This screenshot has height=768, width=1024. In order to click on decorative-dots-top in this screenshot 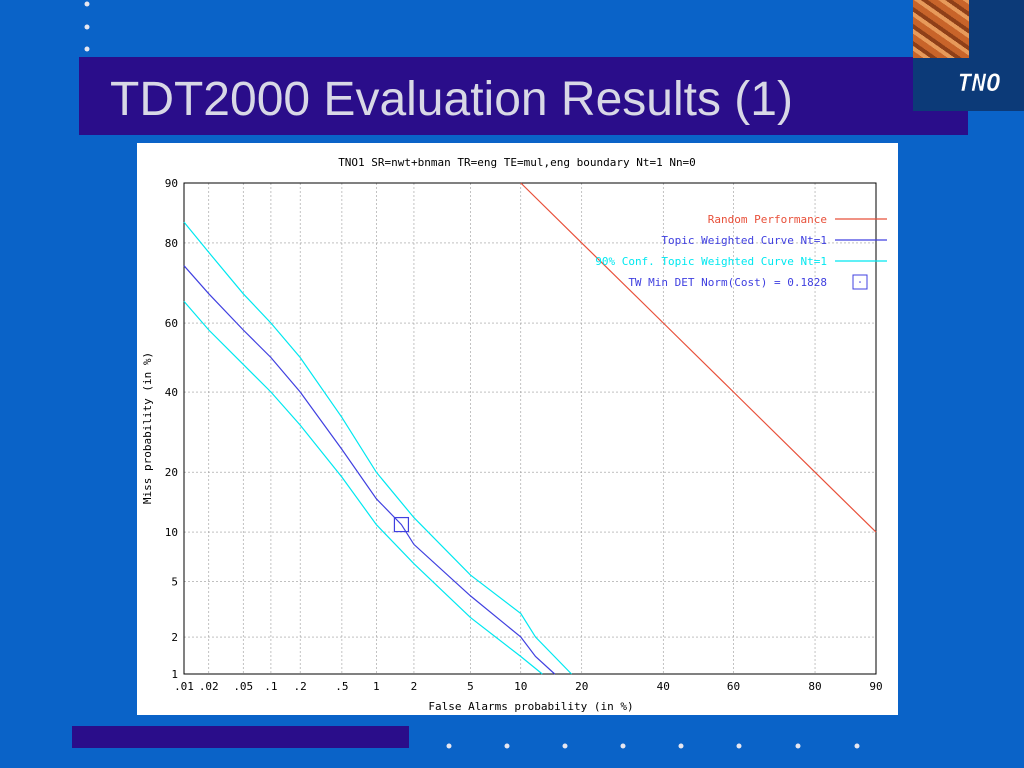, I will do `click(87, 26)`.